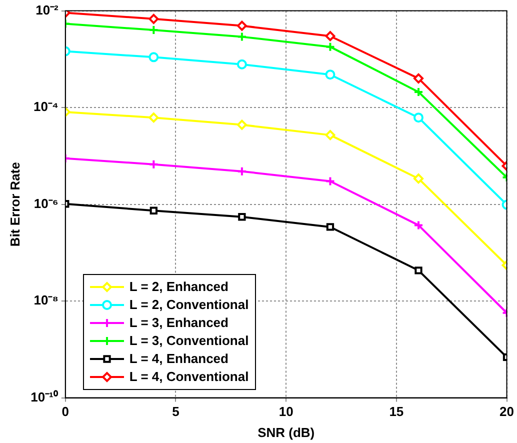  What do you see at coordinates (14, 204) in the screenshot?
I see `y-axis-title: Bit Error Rate` at bounding box center [14, 204].